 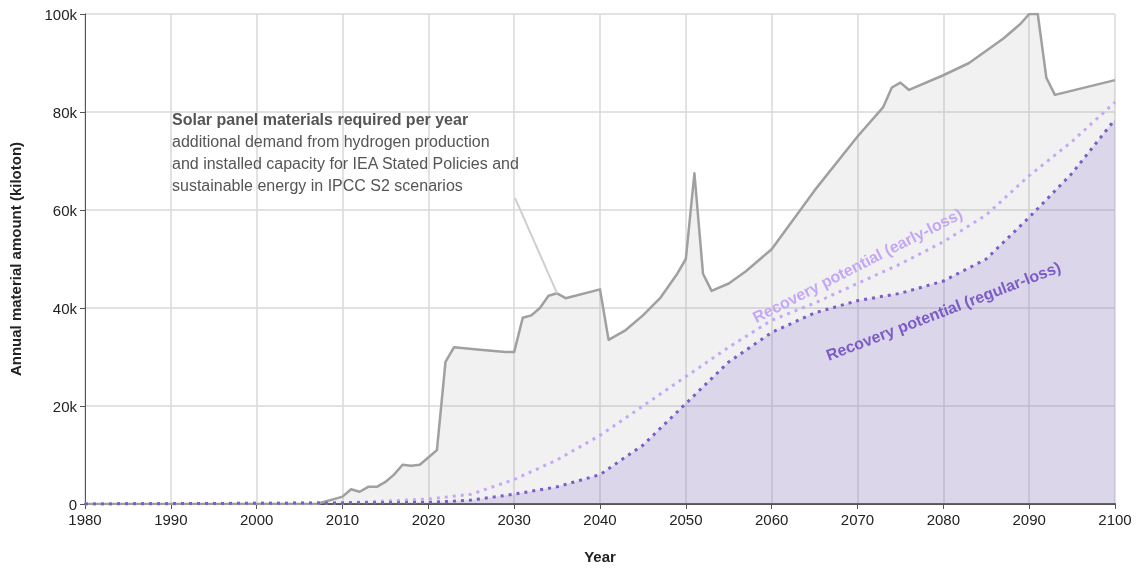 I want to click on x-tick-label: 2020, so click(x=428, y=519).